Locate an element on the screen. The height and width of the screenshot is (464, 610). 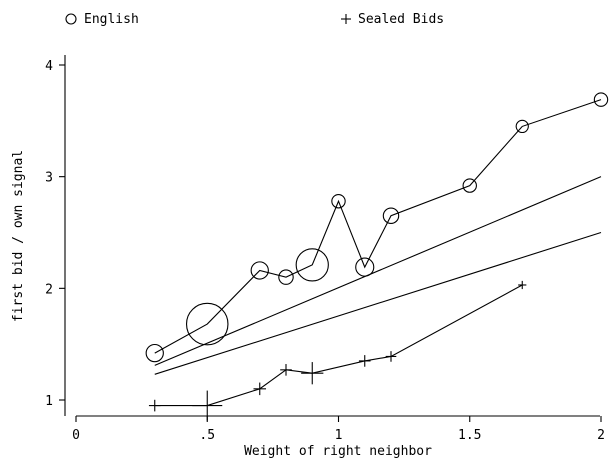
y-axis-ticks: 1 2 3 4 is located at coordinates (55, 234).